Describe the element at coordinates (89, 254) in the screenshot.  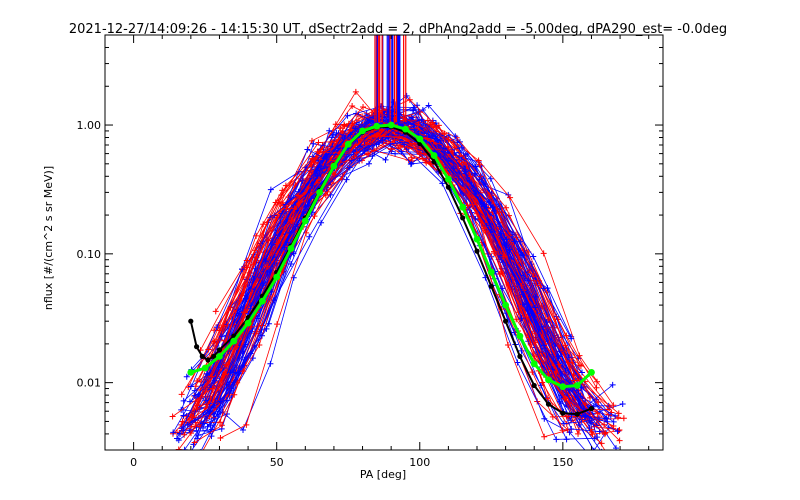
I see `y-tick-label: 0.10` at that location.